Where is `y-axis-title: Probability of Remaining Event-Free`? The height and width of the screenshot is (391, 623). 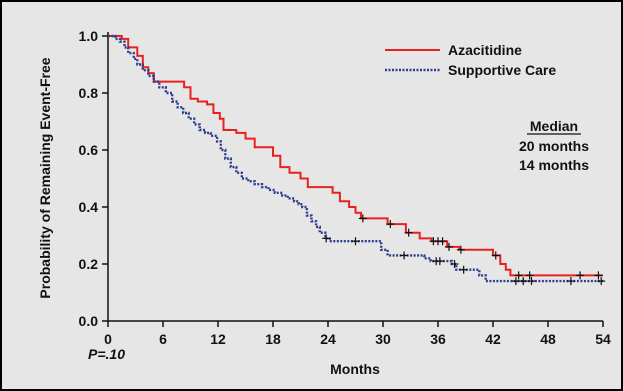
y-axis-title: Probability of Remaining Event-Free is located at coordinates (45, 177).